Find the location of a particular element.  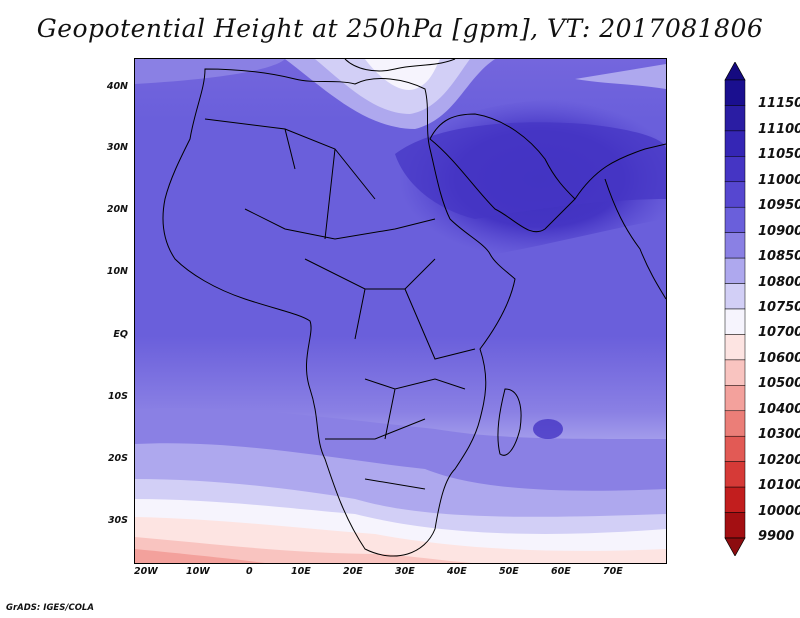

med-trough-center is located at coordinates (402, 74).